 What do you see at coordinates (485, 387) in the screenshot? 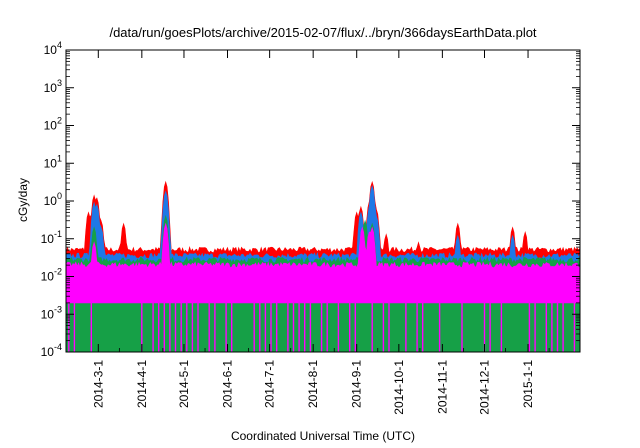
I see `x-tick-label: 2014-12-1` at bounding box center [485, 387].